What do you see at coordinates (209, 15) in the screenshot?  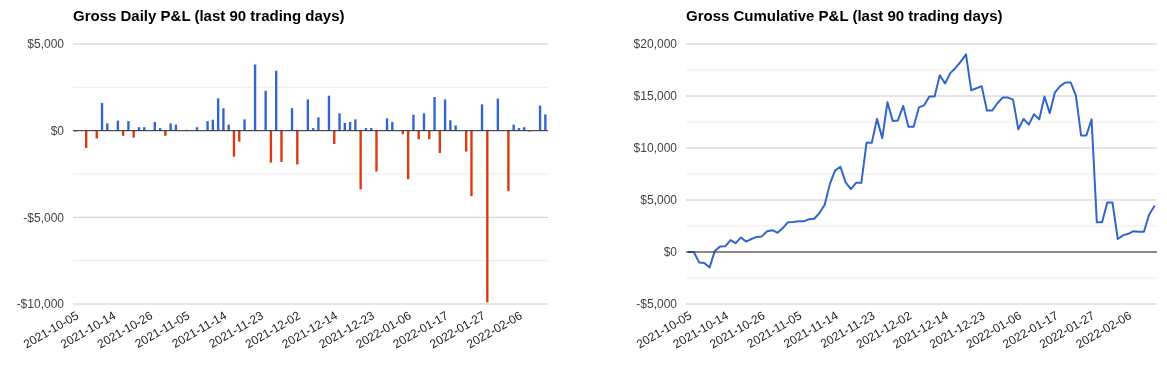 I see `chart-title: Gross Daily P&L (last 90 trading days)` at bounding box center [209, 15].